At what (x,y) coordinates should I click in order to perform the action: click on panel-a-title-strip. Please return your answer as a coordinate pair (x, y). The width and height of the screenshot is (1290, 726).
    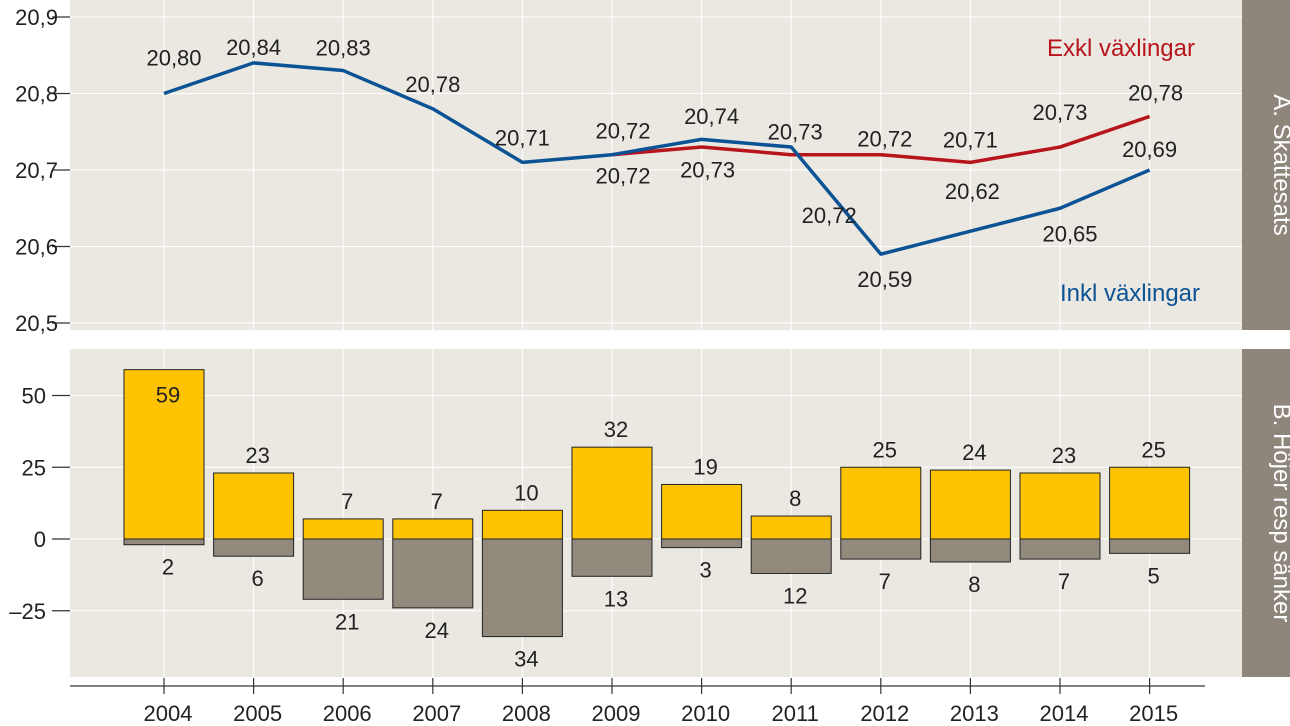
    Looking at the image, I should click on (1266, 165).